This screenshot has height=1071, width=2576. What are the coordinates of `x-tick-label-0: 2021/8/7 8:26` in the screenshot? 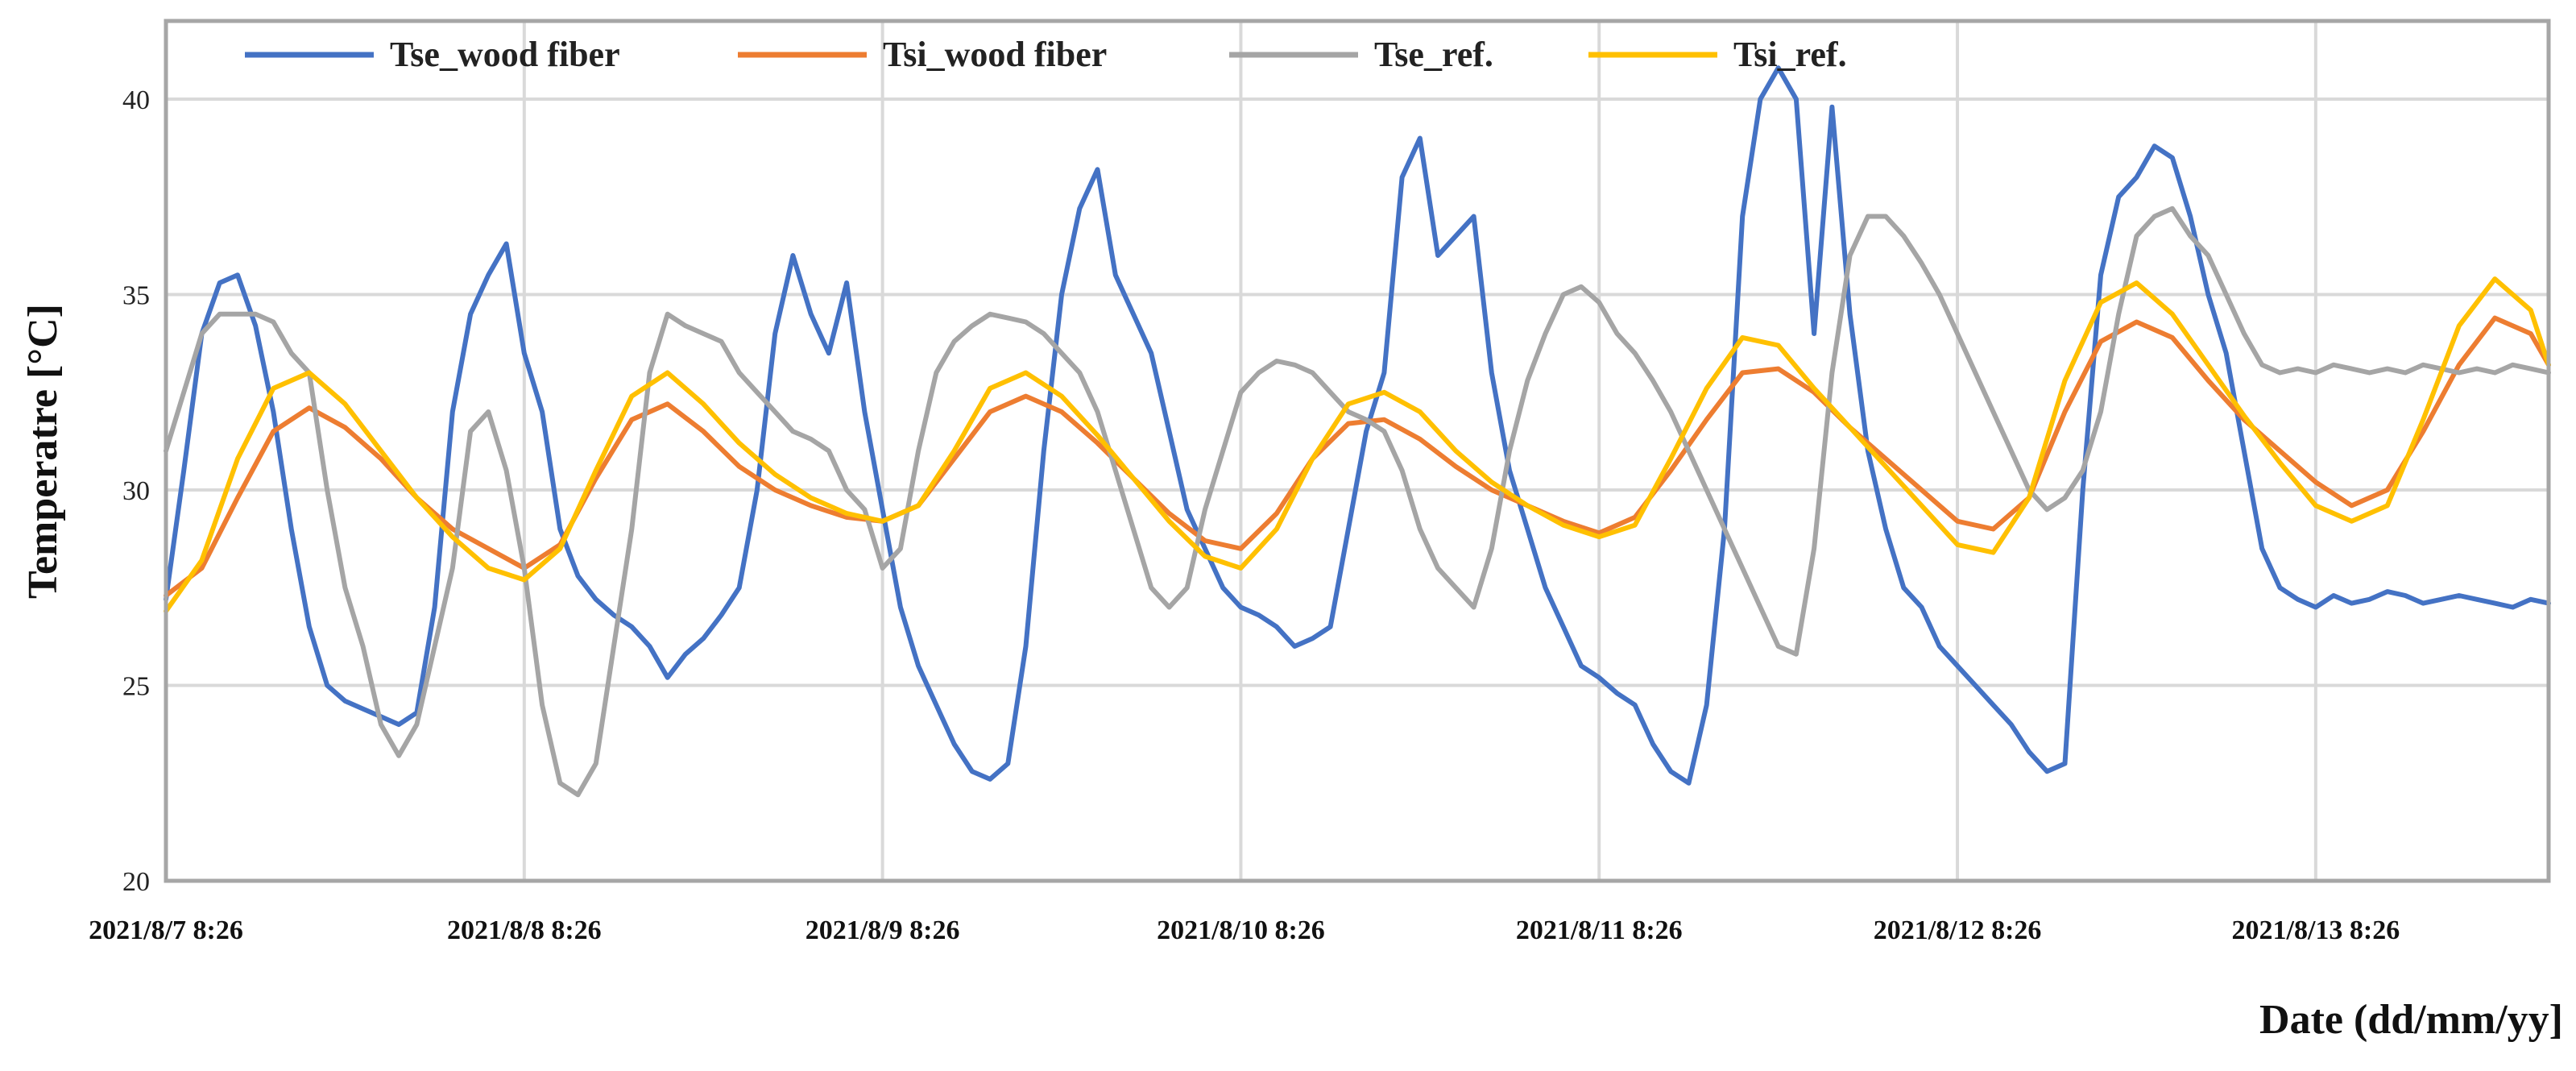 It's located at (166, 930).